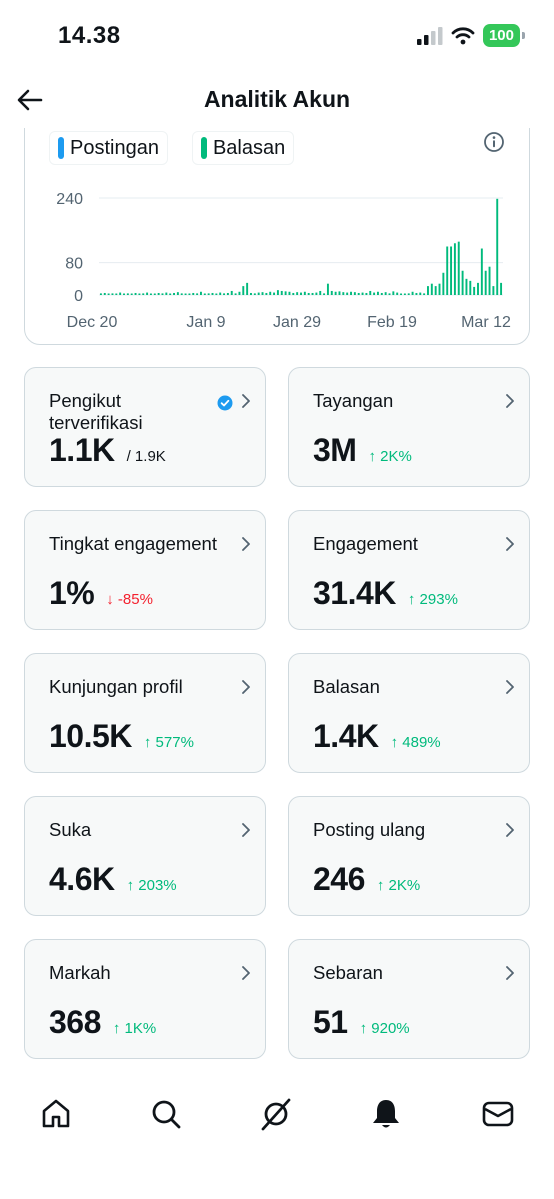 This screenshot has width=554, height=1199. I want to click on stat-row: 246 ↑ 2K%, so click(366, 879).